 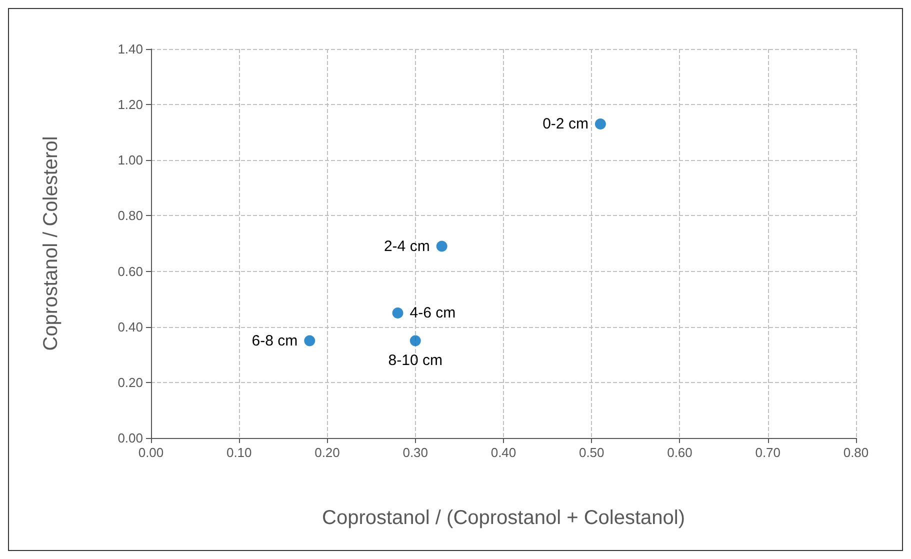 I want to click on y-tick-label: 0.20, so click(x=130, y=382).